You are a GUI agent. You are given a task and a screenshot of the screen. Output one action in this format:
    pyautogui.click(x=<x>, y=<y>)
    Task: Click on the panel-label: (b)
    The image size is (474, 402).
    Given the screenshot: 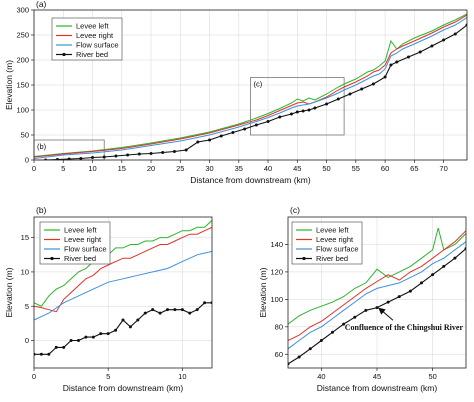 What is the action you would take?
    pyautogui.click(x=41, y=210)
    